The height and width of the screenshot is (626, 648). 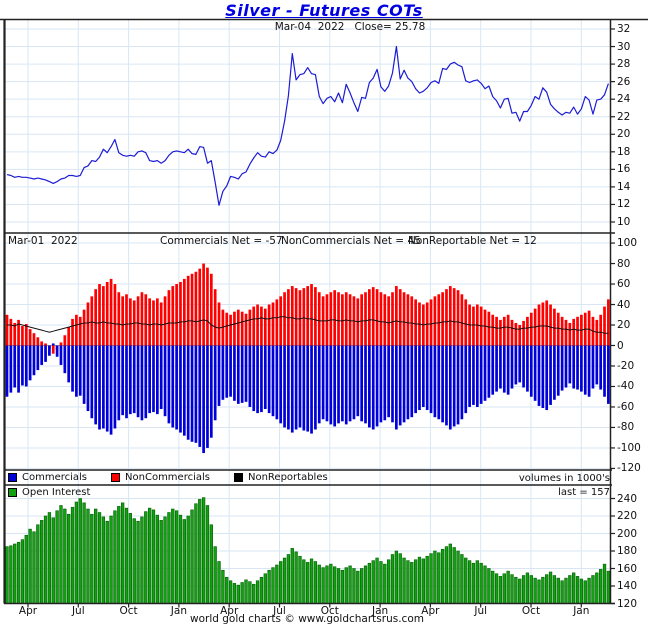 I want to click on y-tick-label: 60, so click(x=624, y=284).